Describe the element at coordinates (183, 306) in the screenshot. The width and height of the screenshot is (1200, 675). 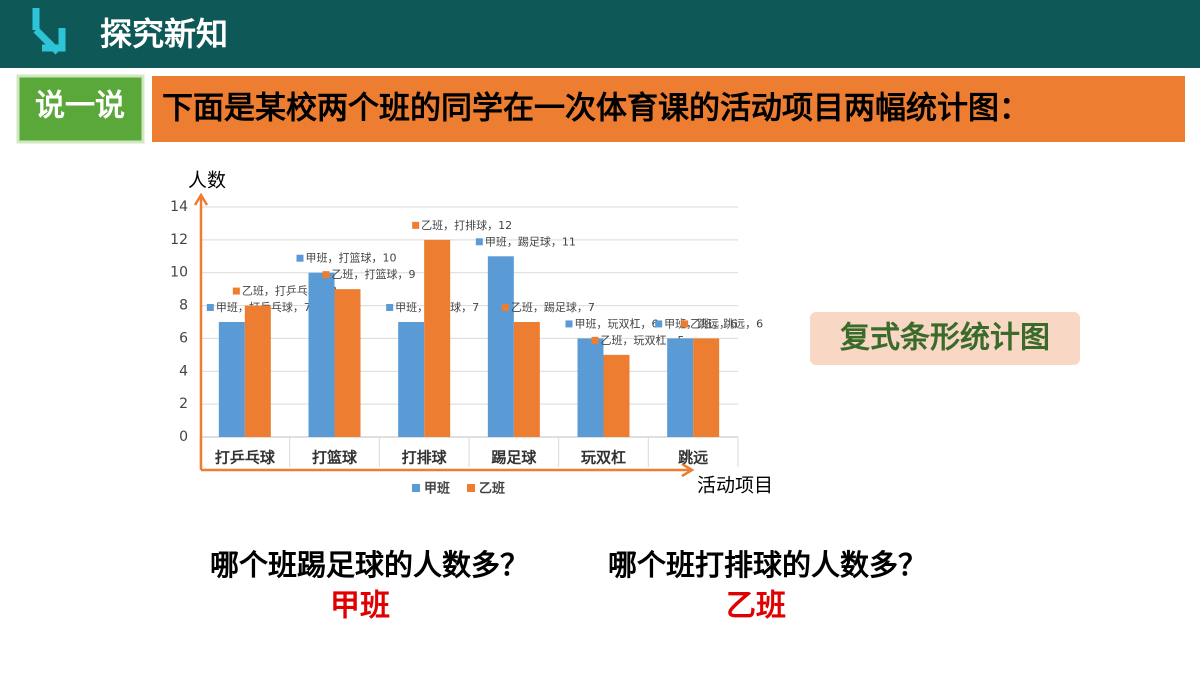
I see `y-tick-label: 8` at that location.